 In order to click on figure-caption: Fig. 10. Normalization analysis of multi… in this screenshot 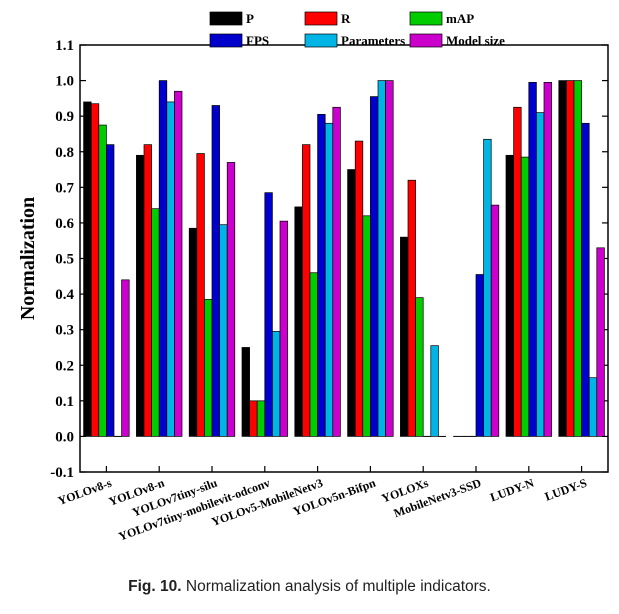, I will do `click(309, 587)`.